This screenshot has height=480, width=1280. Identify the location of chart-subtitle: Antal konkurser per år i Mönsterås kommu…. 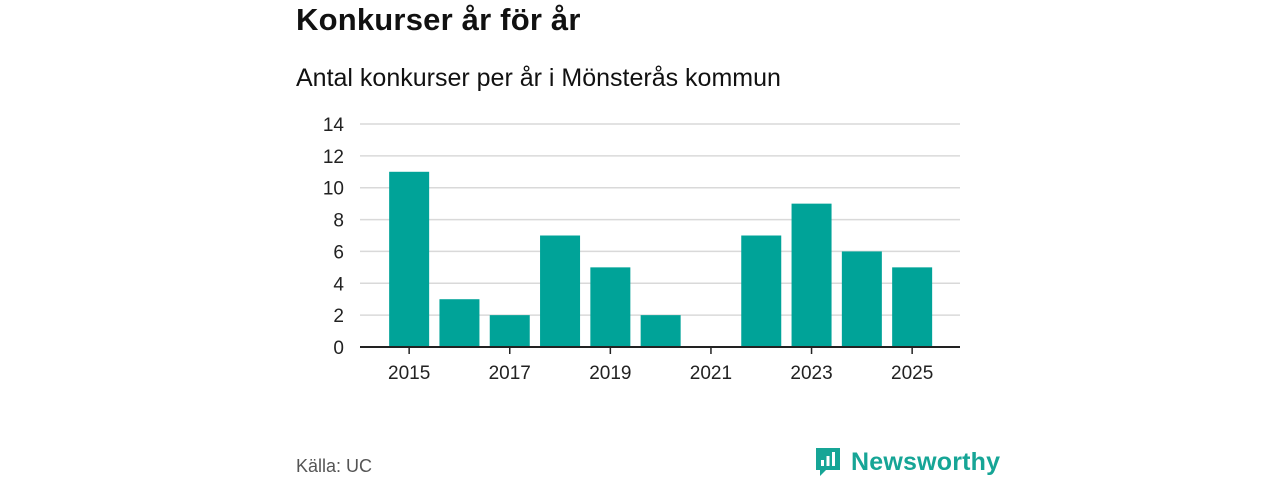
(538, 78).